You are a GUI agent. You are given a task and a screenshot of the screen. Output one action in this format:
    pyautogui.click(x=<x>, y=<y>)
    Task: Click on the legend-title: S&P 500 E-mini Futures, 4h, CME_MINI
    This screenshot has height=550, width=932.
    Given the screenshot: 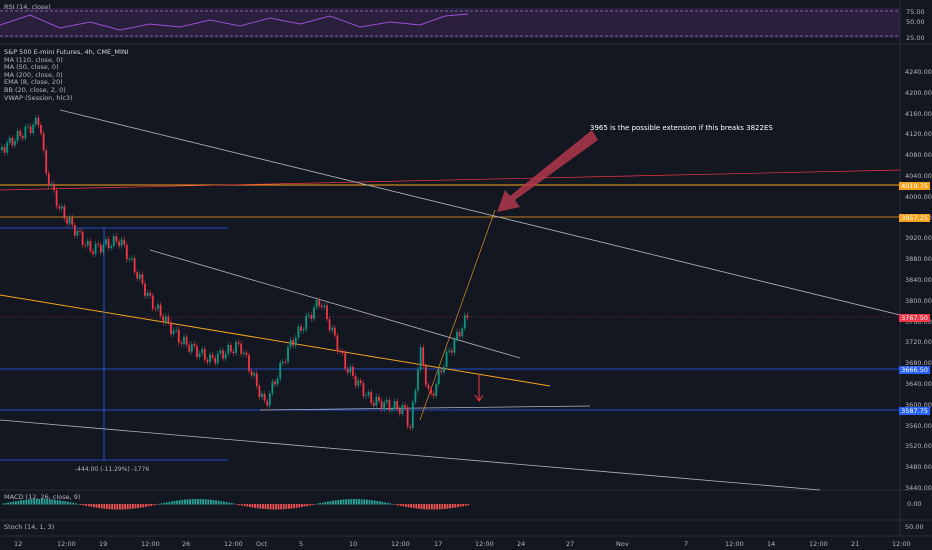 What is the action you would take?
    pyautogui.click(x=66, y=52)
    